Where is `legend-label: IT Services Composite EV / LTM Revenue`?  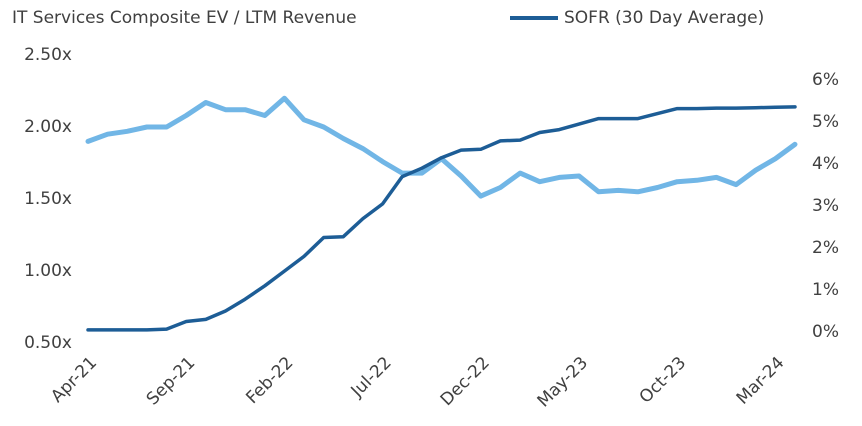
legend-label: IT Services Composite EV / LTM Revenue is located at coordinates (184, 18).